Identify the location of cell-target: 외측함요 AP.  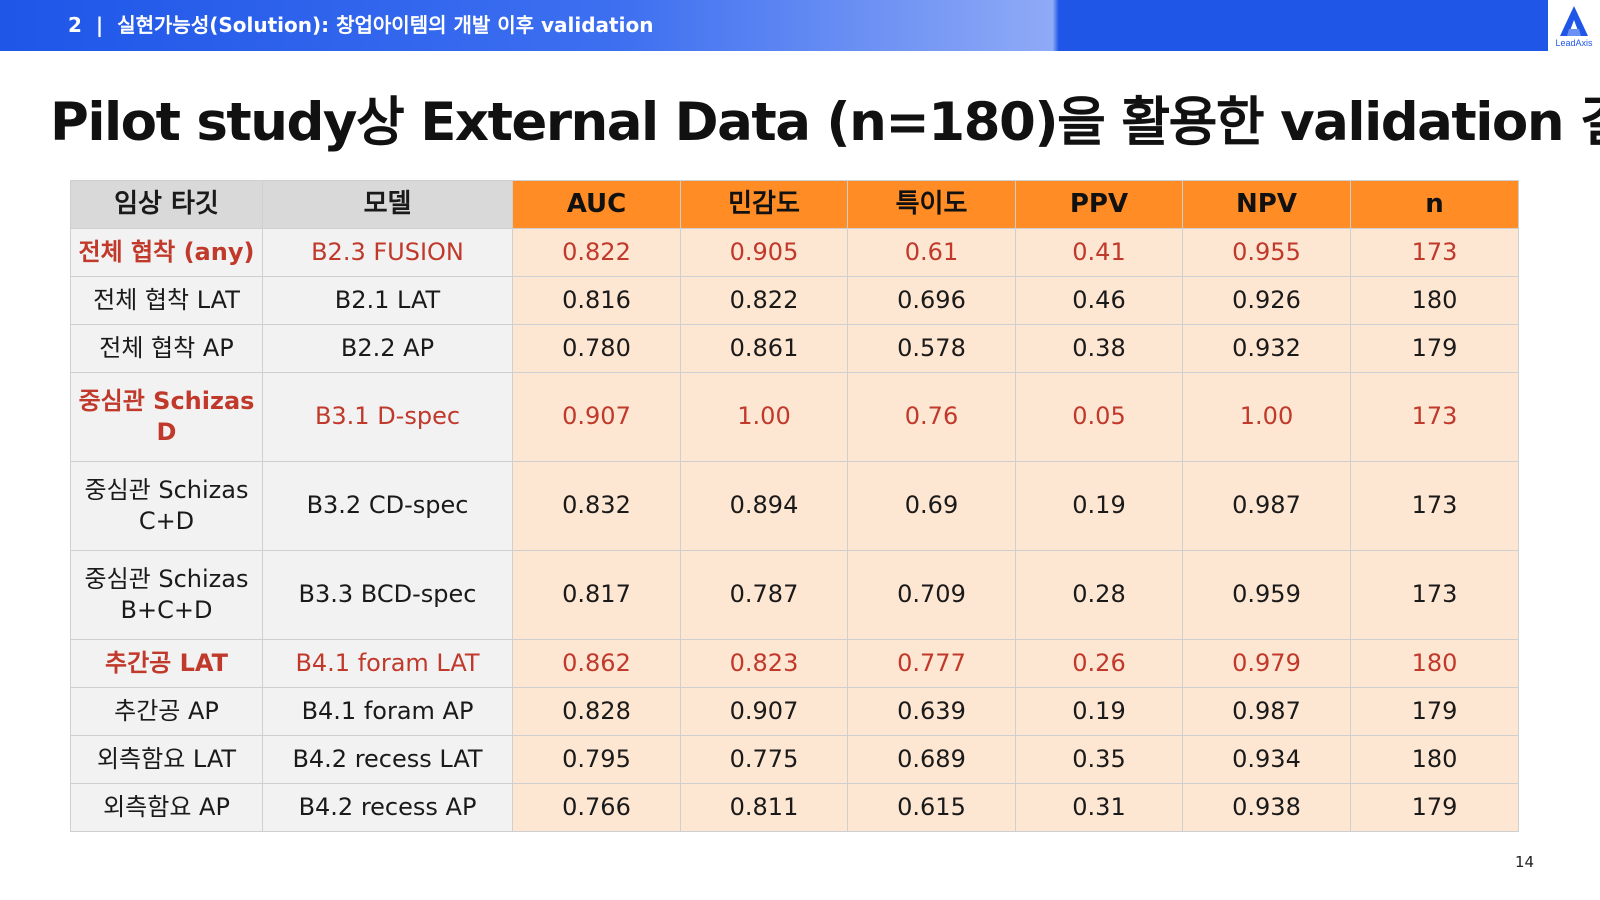
(166, 807).